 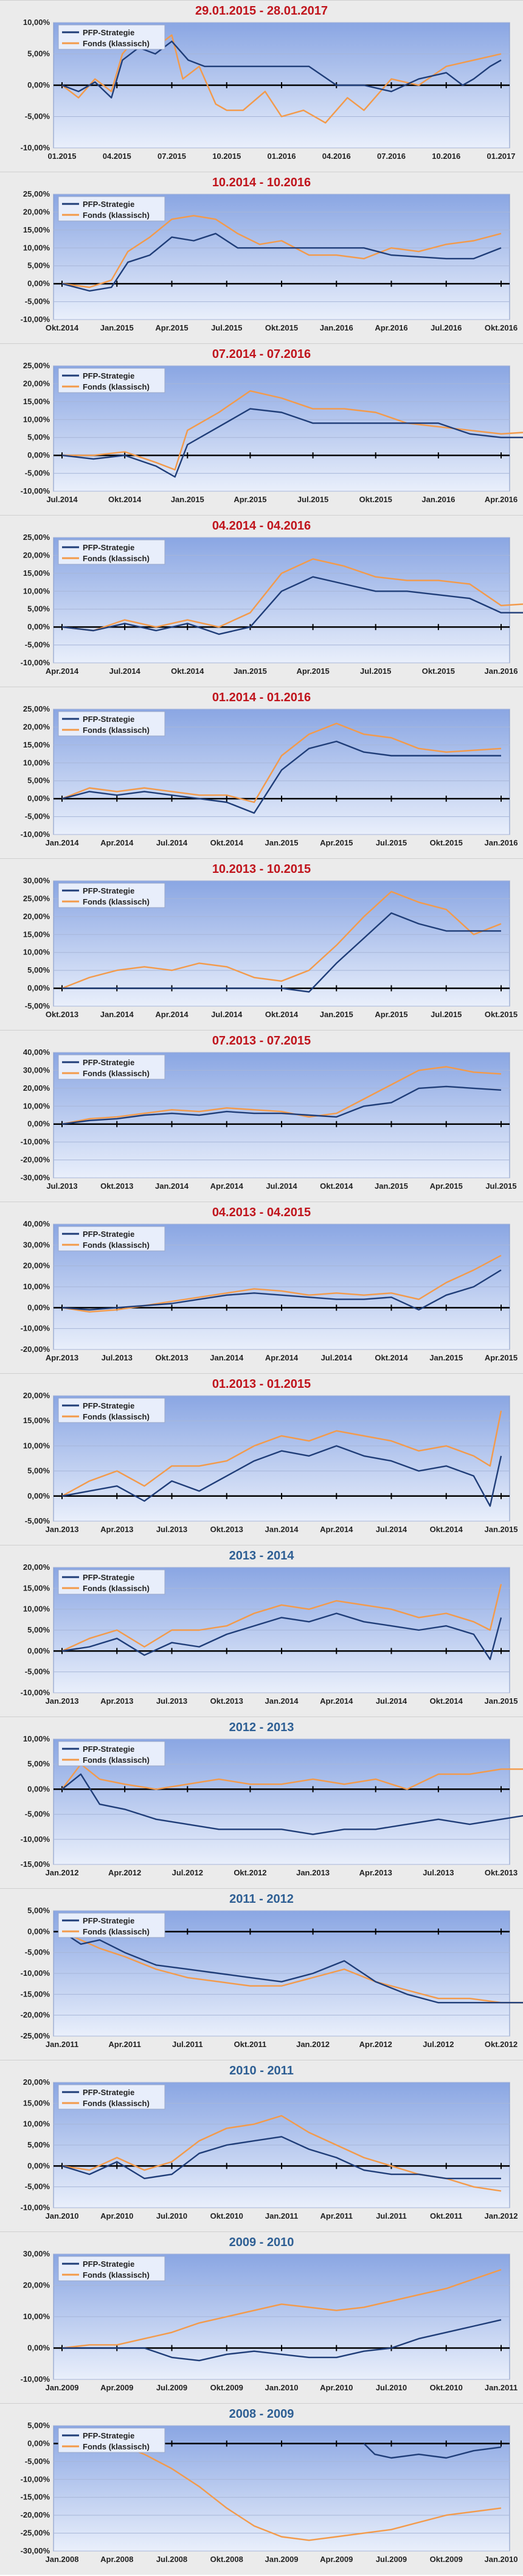 I want to click on chart-title: 2010 - 2011, so click(x=261, y=2070).